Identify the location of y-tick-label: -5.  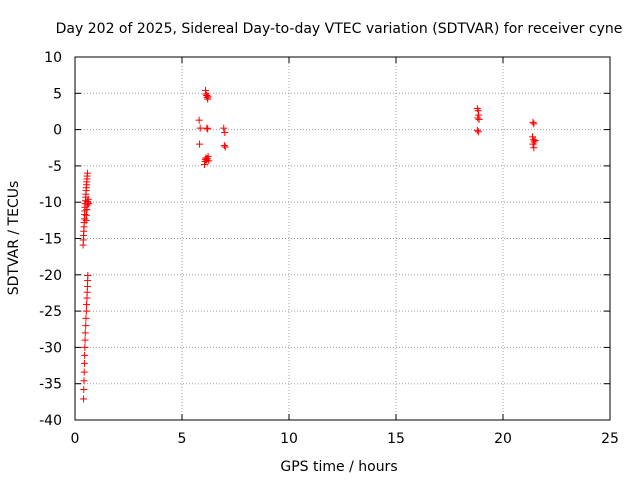
(55, 167).